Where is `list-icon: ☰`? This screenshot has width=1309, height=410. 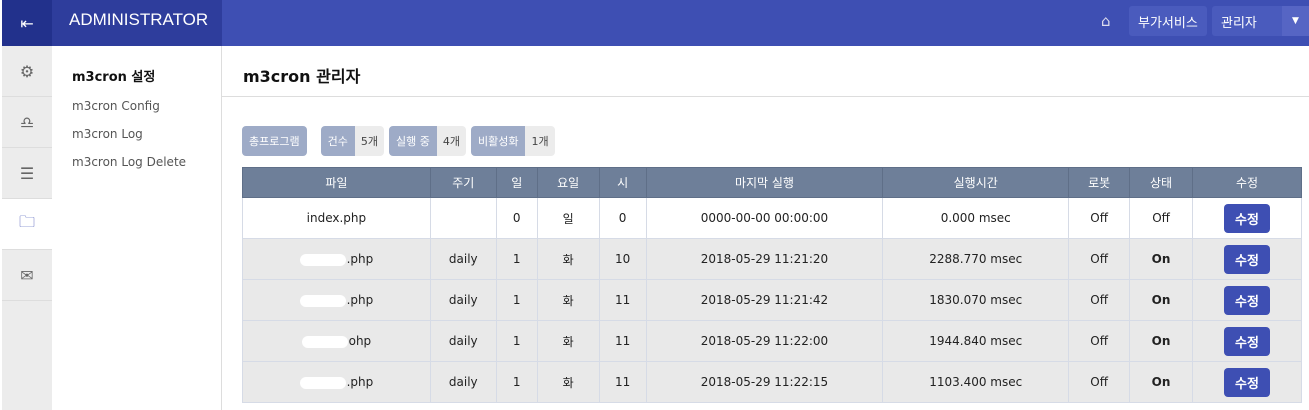
list-icon: ☰ is located at coordinates (27, 173).